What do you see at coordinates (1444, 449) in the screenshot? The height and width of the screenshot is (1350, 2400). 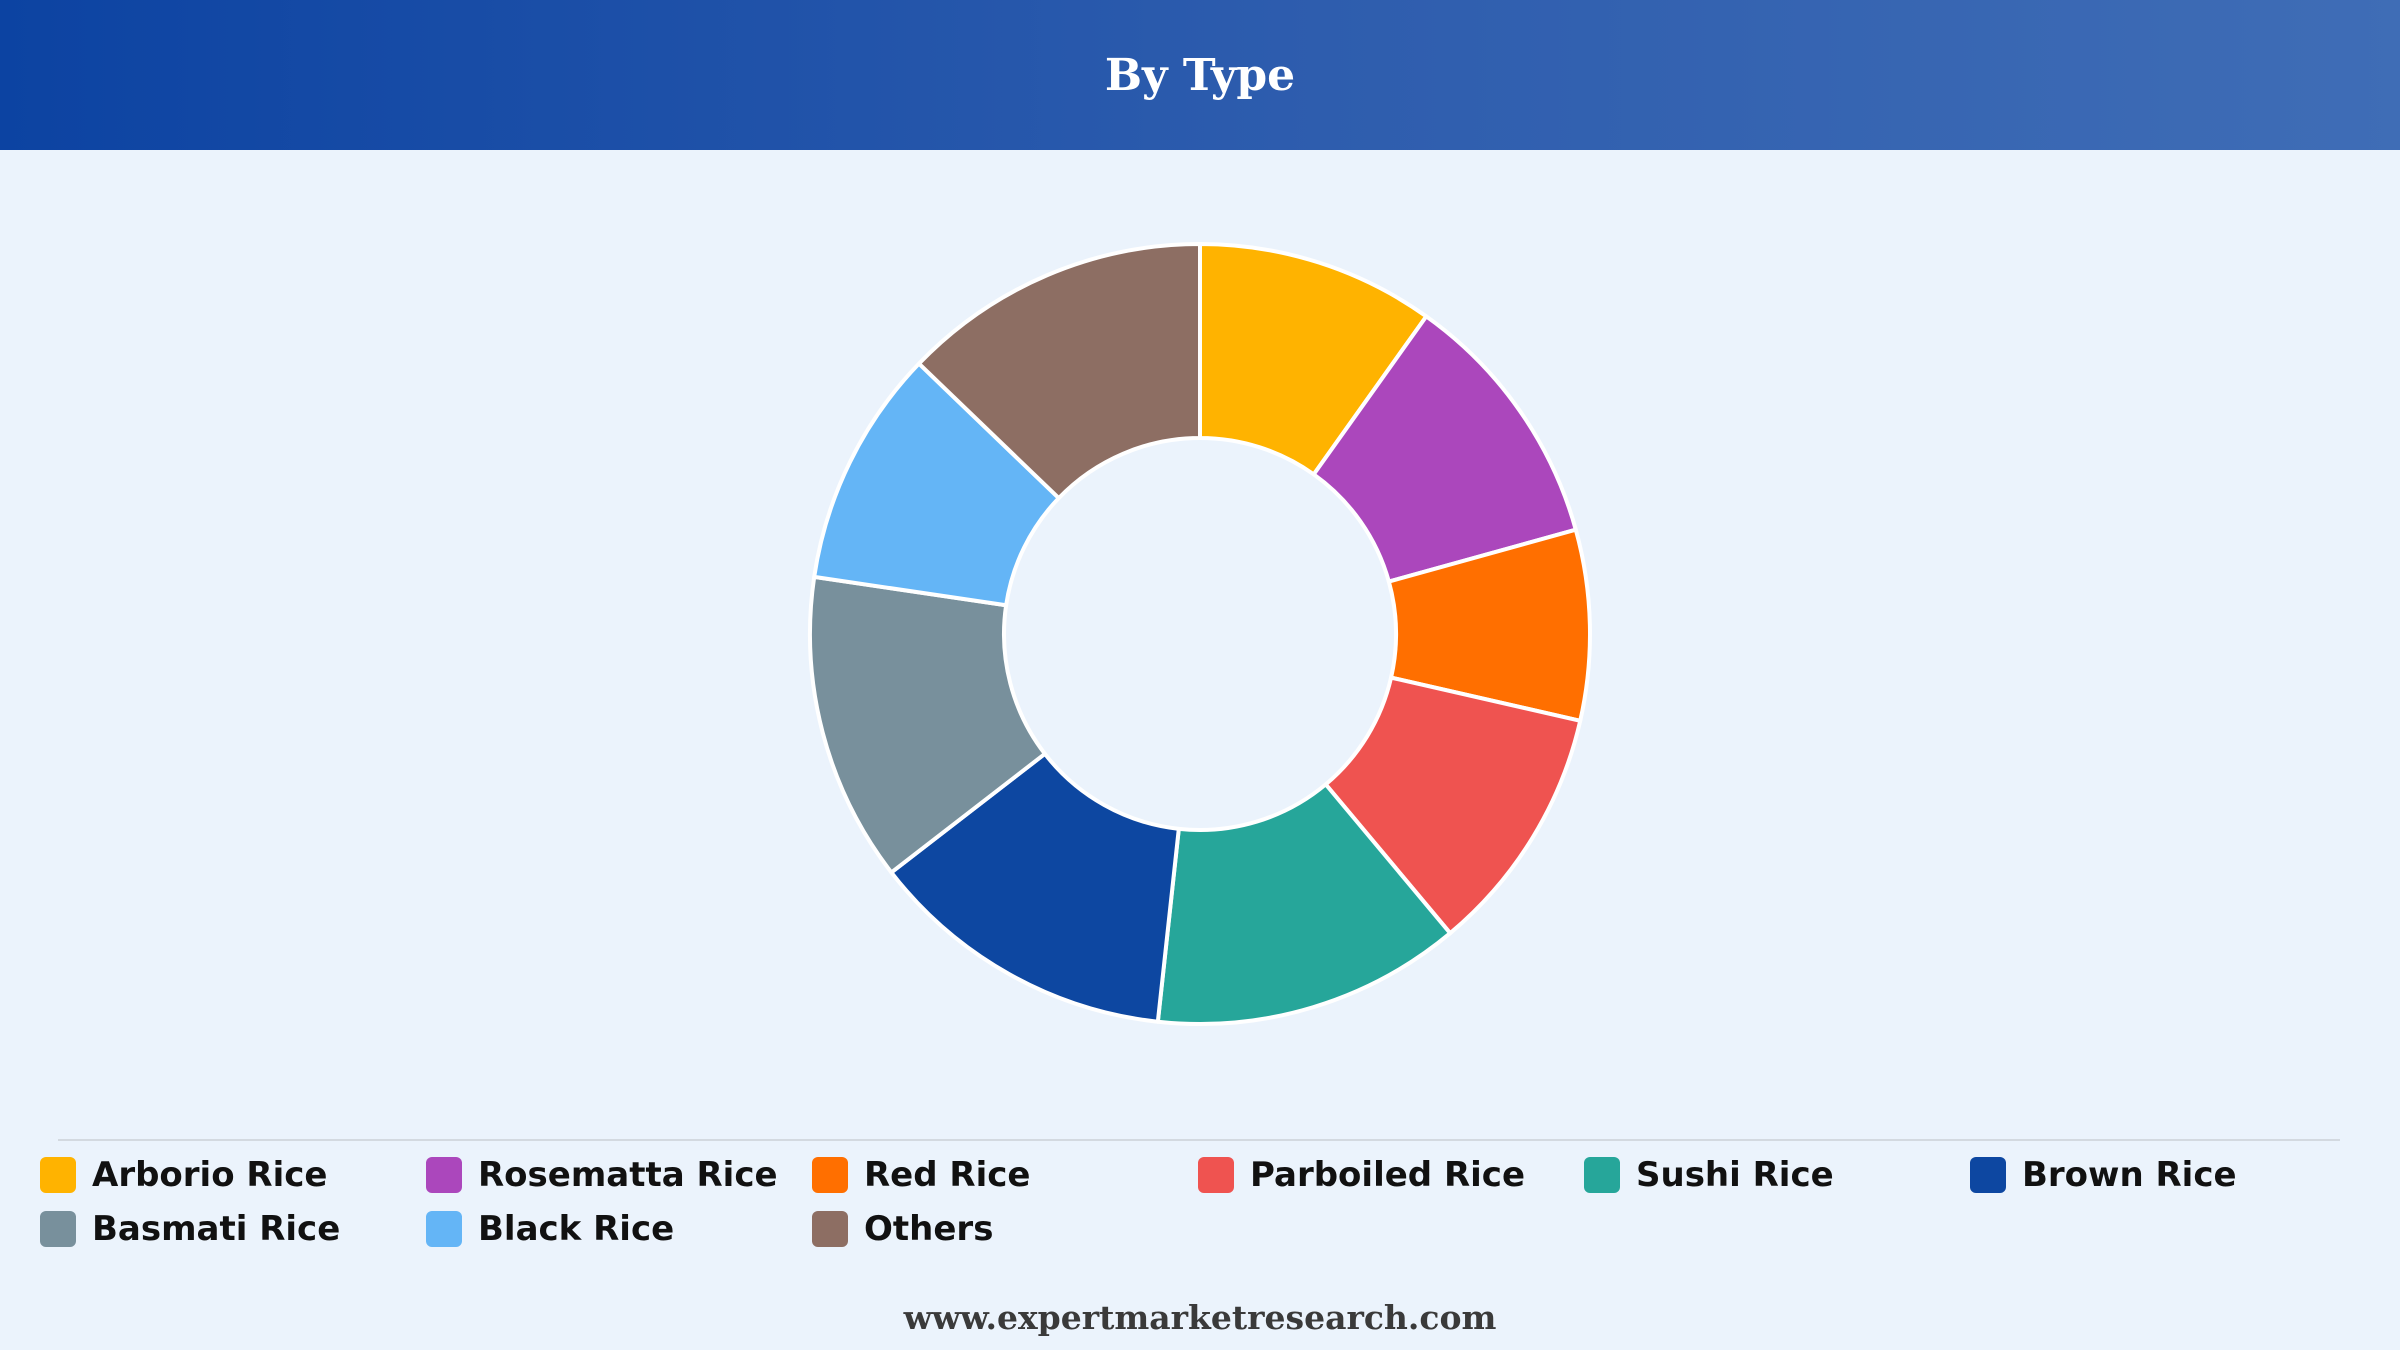 I see `slice-rosematta-rice` at bounding box center [1444, 449].